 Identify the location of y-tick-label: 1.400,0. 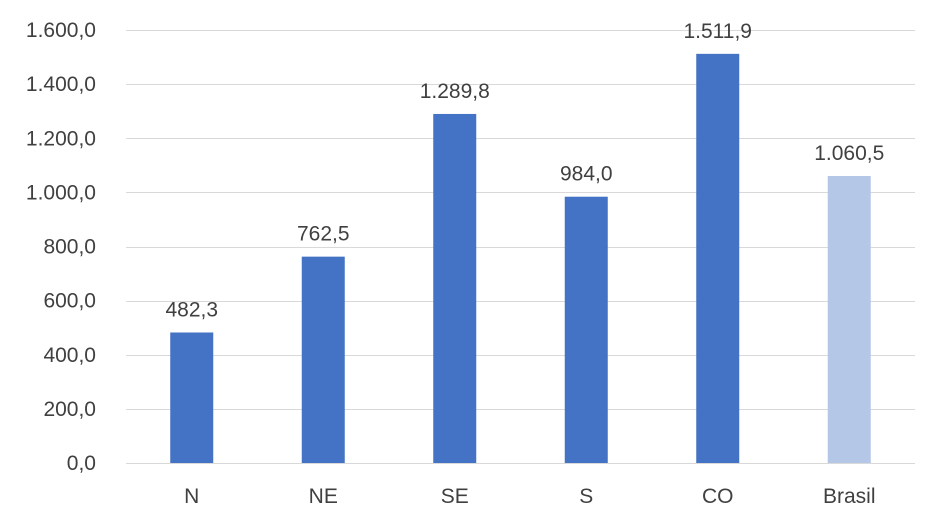
(61, 84).